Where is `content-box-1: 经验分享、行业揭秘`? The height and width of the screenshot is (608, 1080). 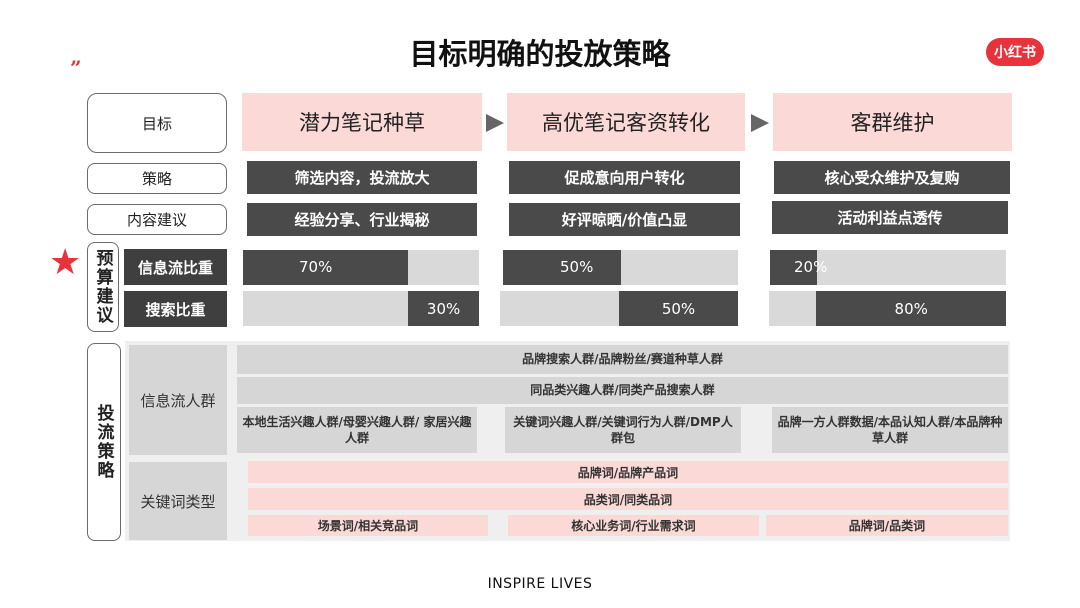 content-box-1: 经验分享、行业揭秘 is located at coordinates (362, 219).